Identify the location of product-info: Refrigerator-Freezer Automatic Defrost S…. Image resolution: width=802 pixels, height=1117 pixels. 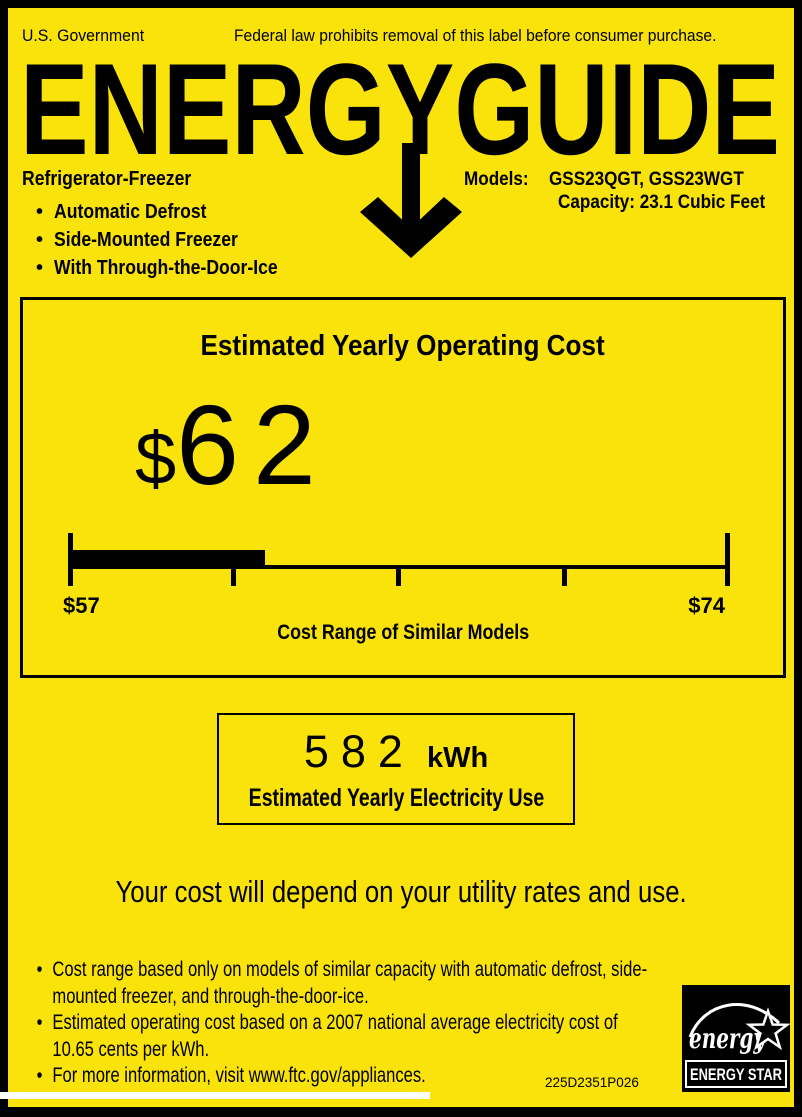
(165, 225).